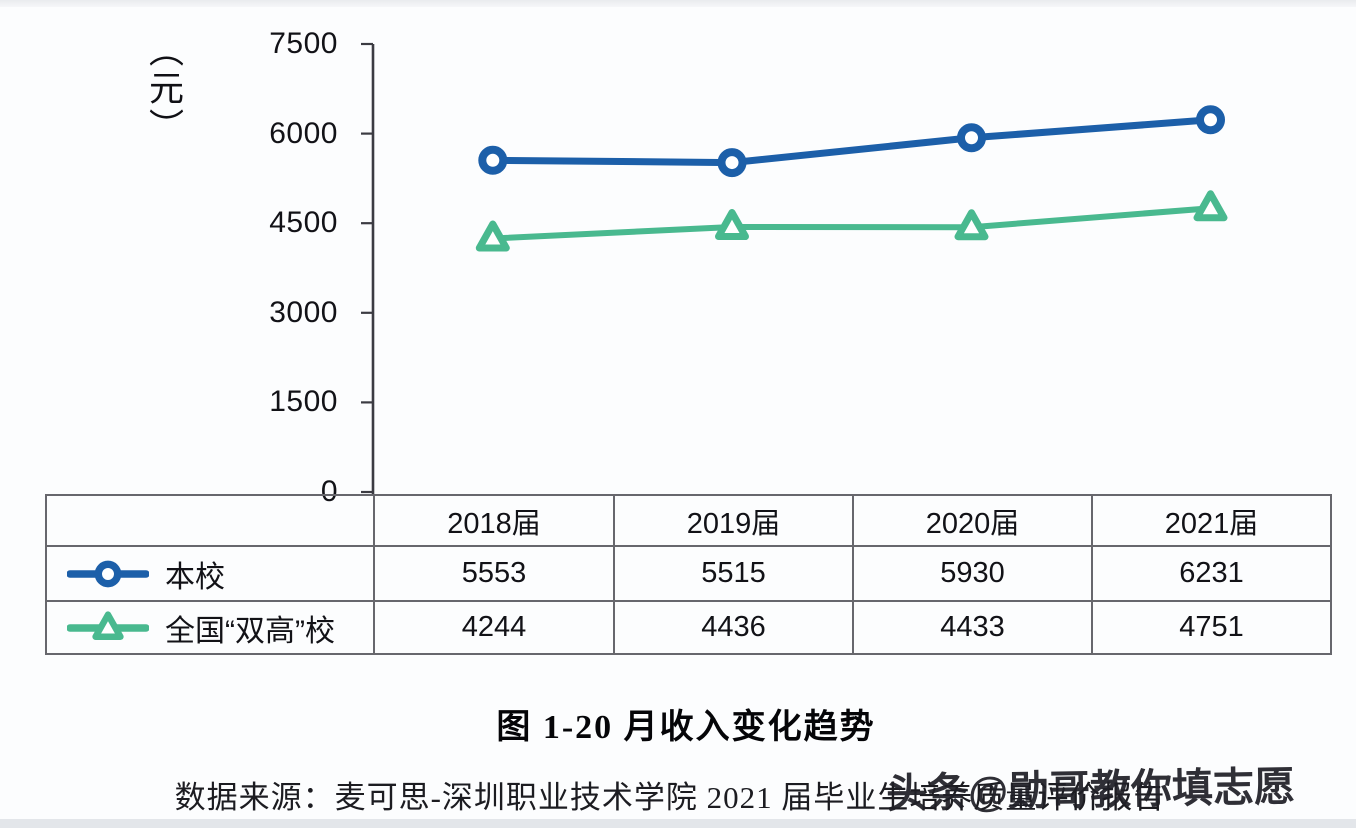 This screenshot has width=1356, height=828. I want to click on value-school-2019: 5515, so click(733, 573).